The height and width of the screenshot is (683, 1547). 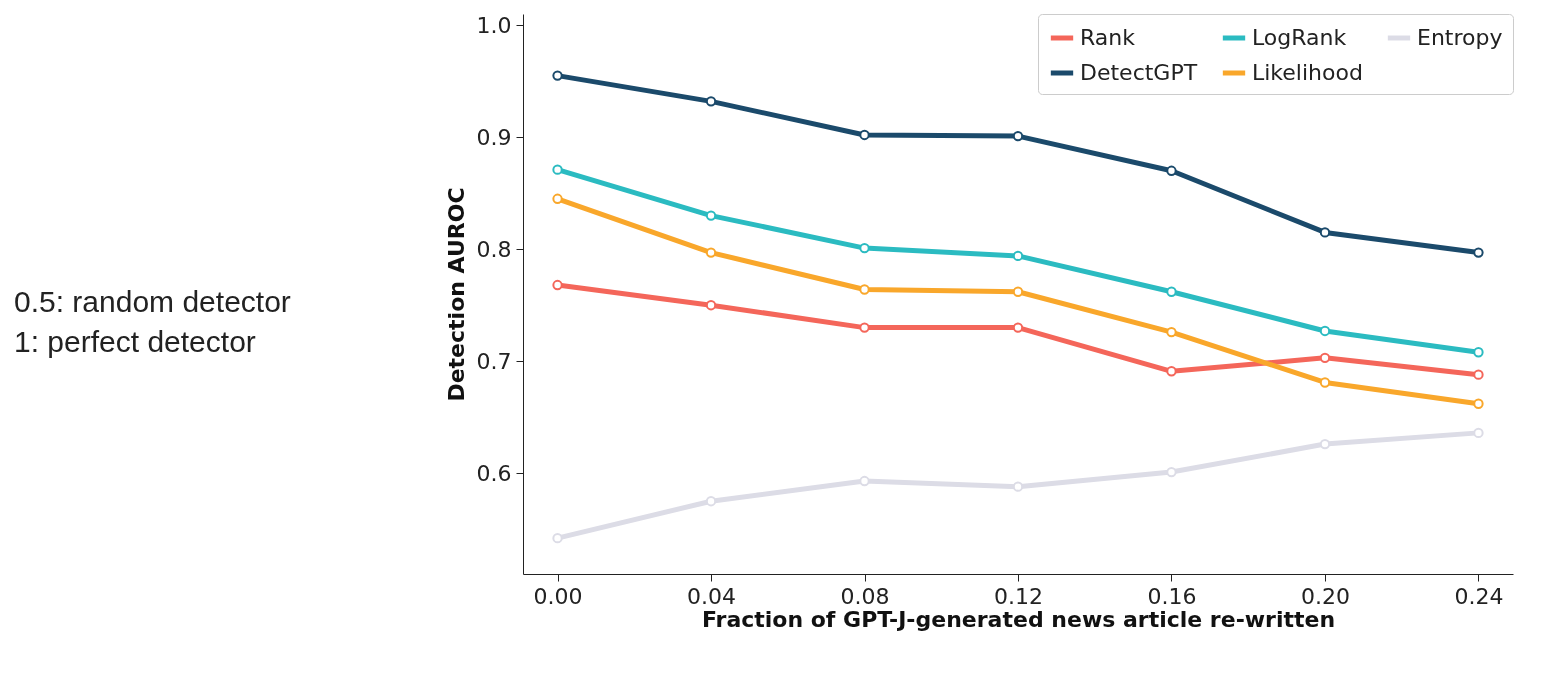 I want to click on legend-label: Entropy, so click(x=1460, y=37).